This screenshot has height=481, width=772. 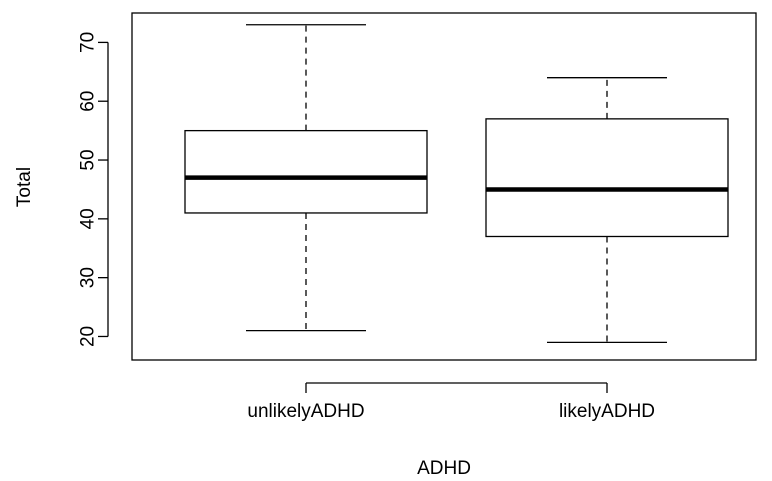 I want to click on y-axis: 20 30 40 50 60 70, so click(x=93, y=189).